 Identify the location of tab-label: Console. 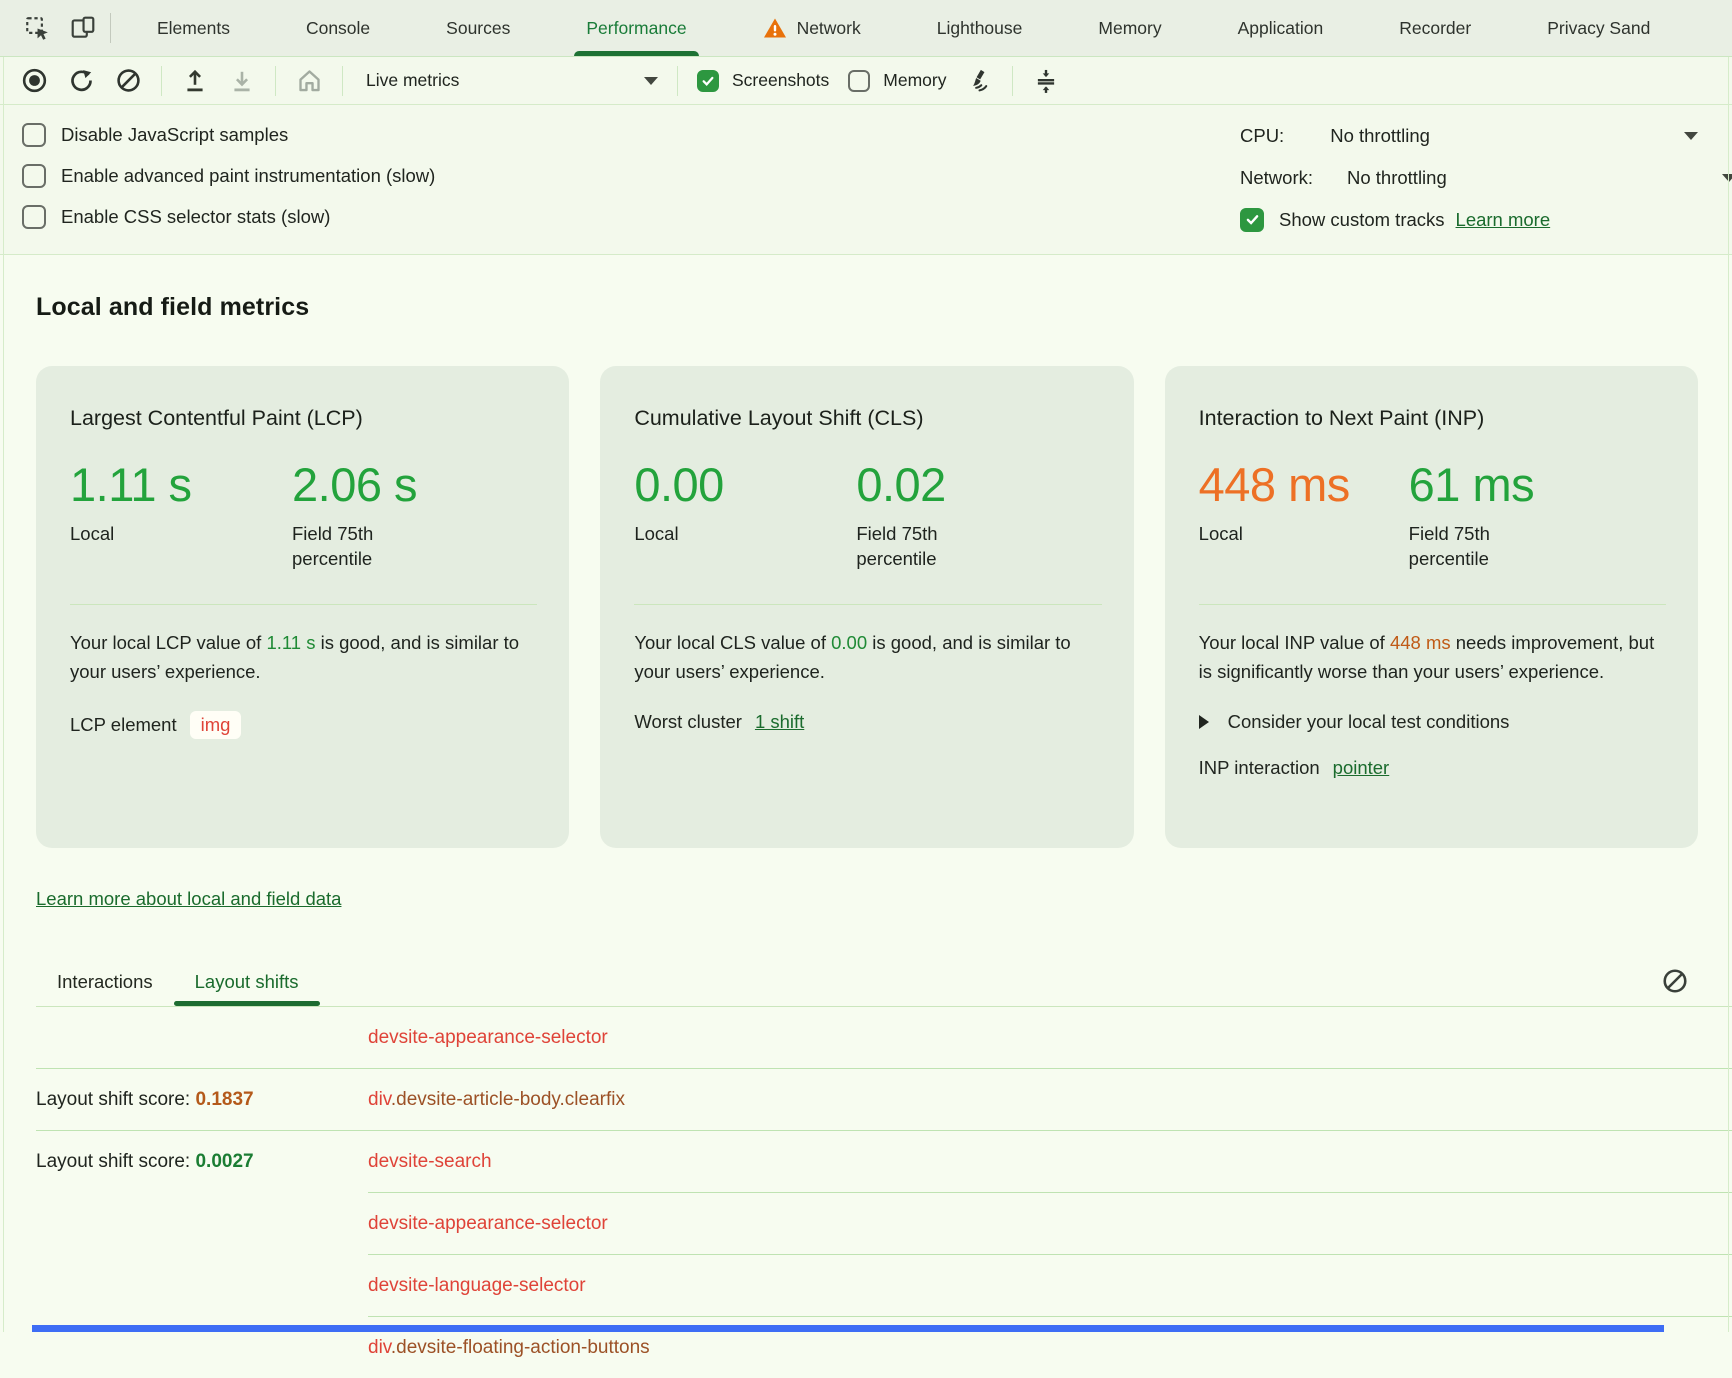
(338, 27).